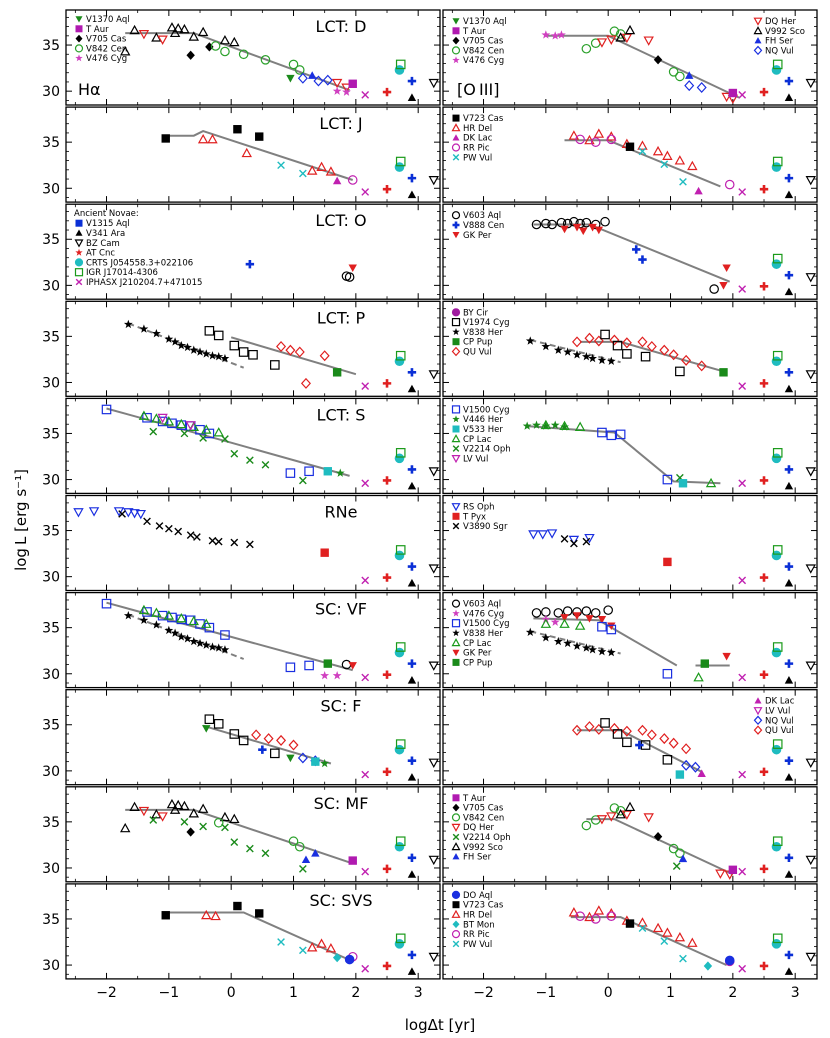 Image resolution: width=830 pixels, height=1038 pixels. Describe the element at coordinates (51, 532) in the screenshot. I see `y-tick-label: 35` at that location.